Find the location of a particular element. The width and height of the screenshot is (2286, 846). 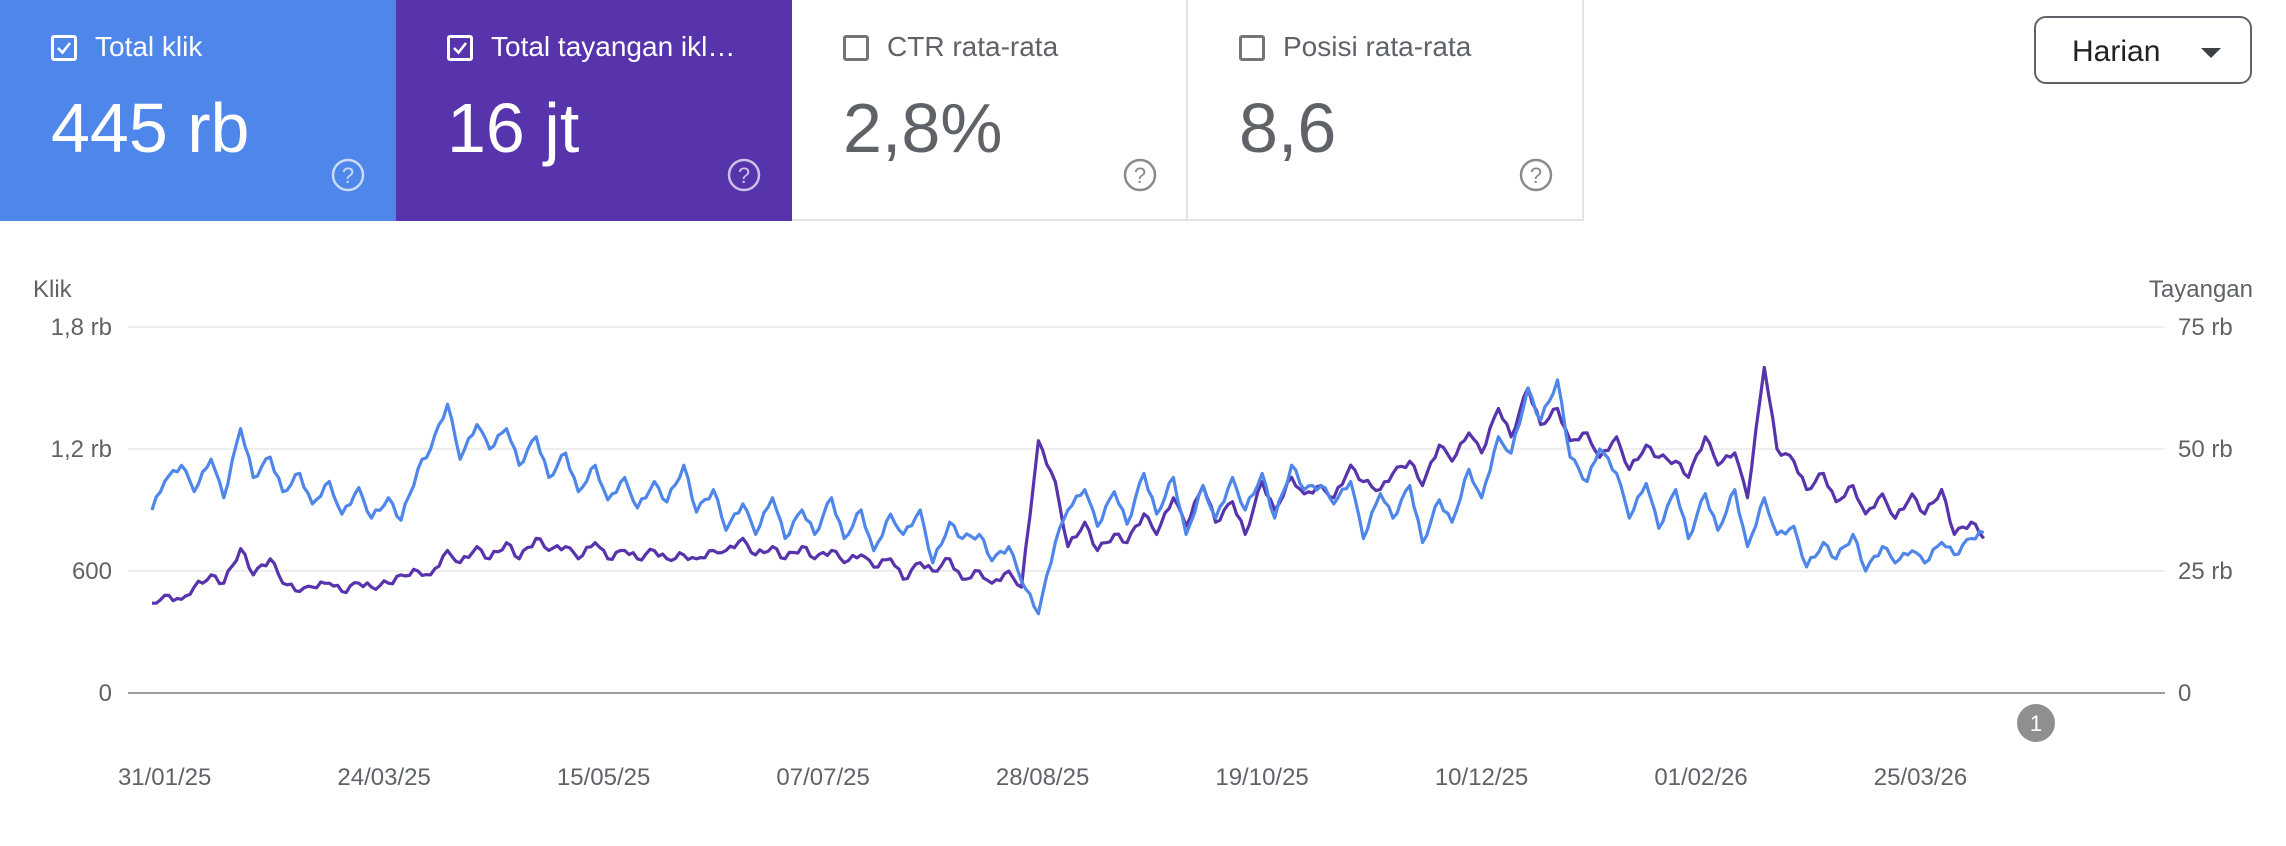

caret-down-icon is located at coordinates (2211, 53).